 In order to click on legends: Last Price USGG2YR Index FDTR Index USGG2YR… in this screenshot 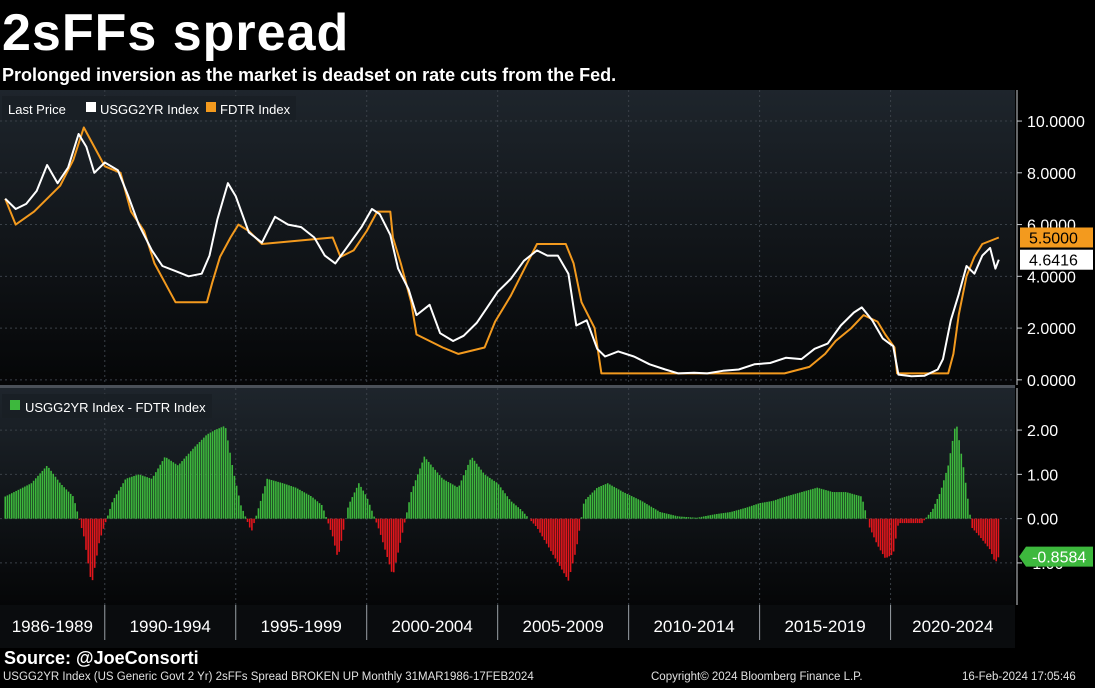, I will do `click(149, 257)`.